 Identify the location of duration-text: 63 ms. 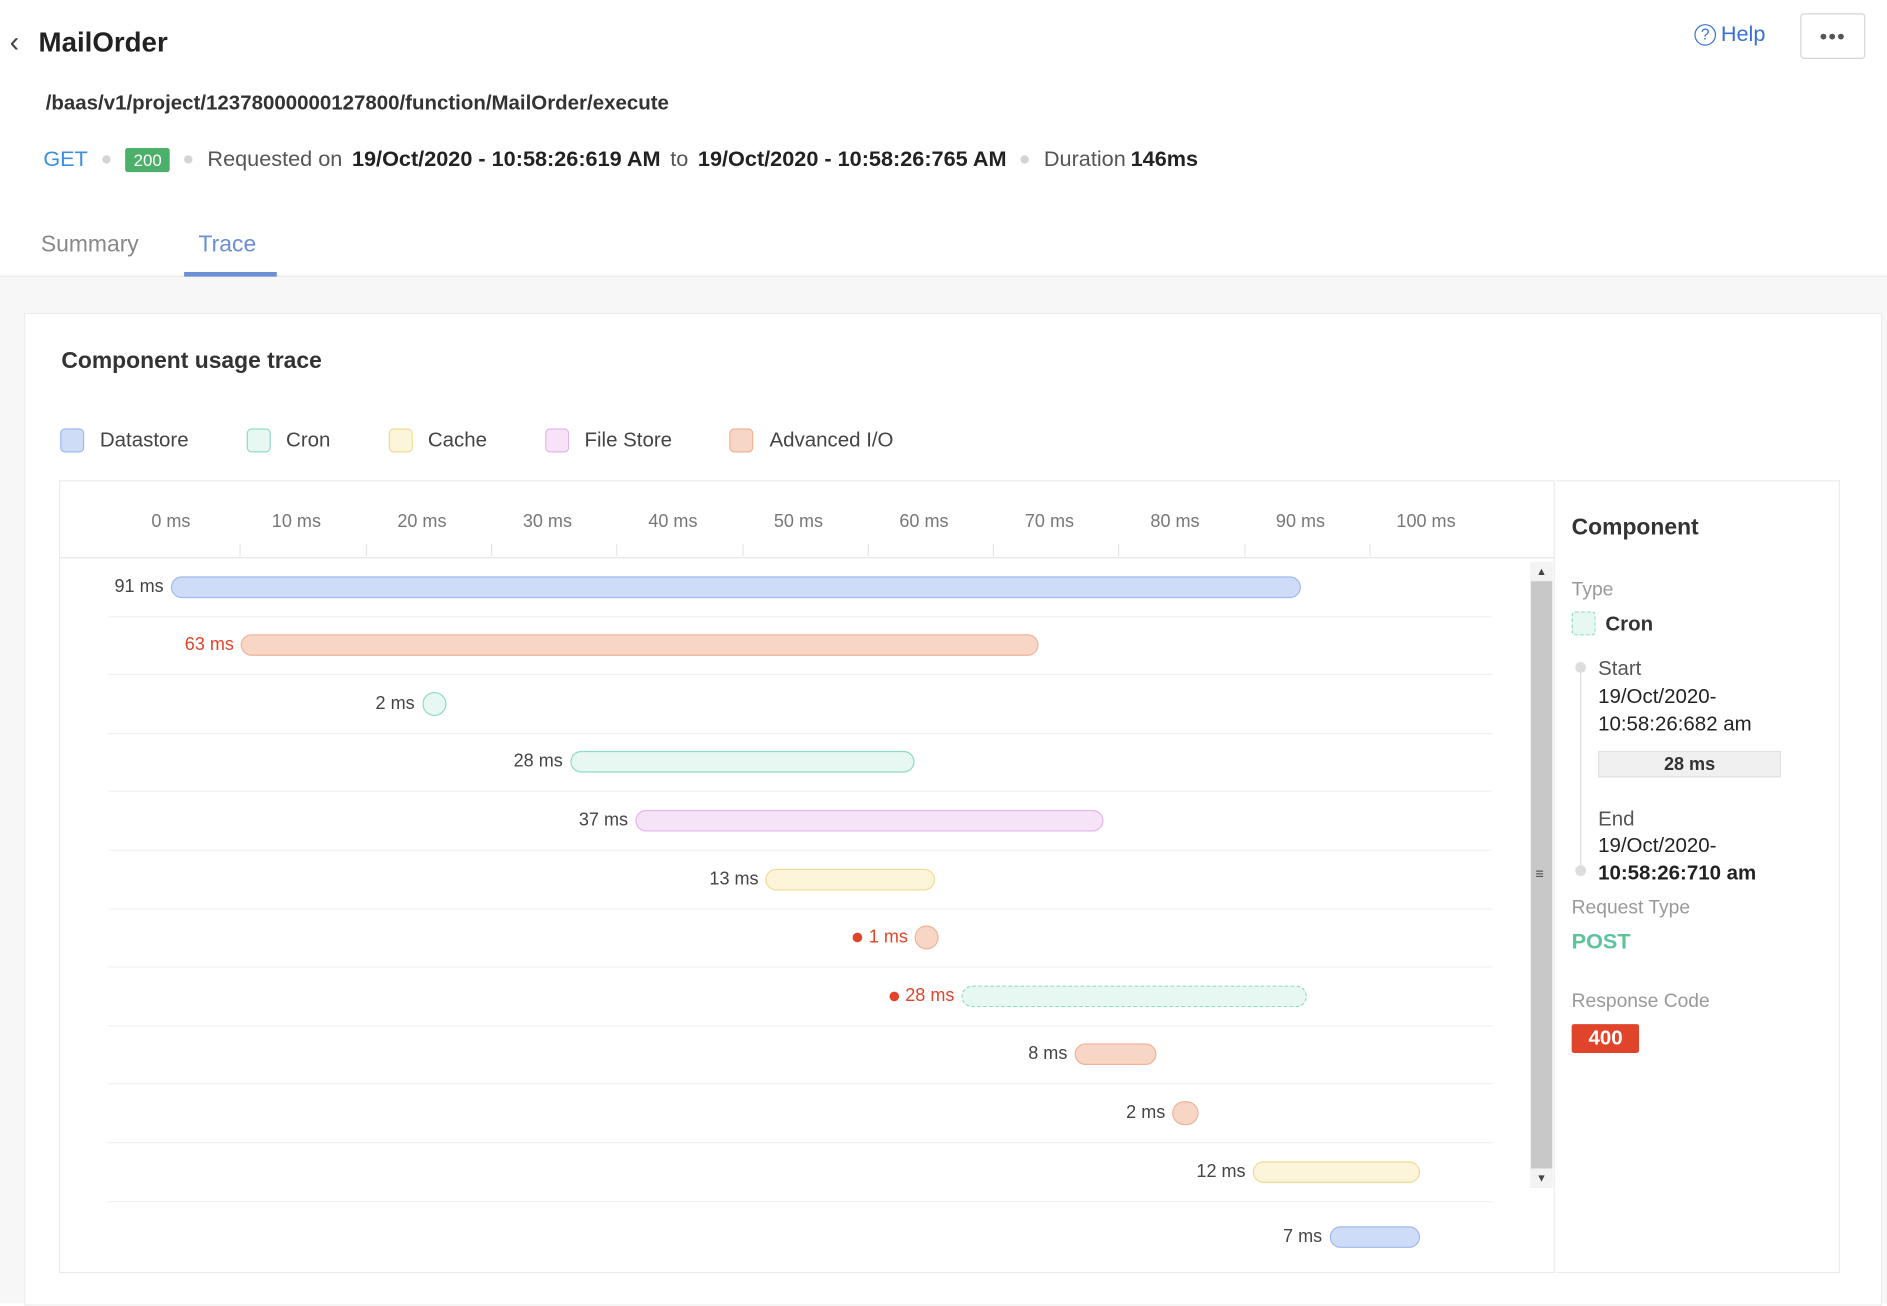
(209, 644).